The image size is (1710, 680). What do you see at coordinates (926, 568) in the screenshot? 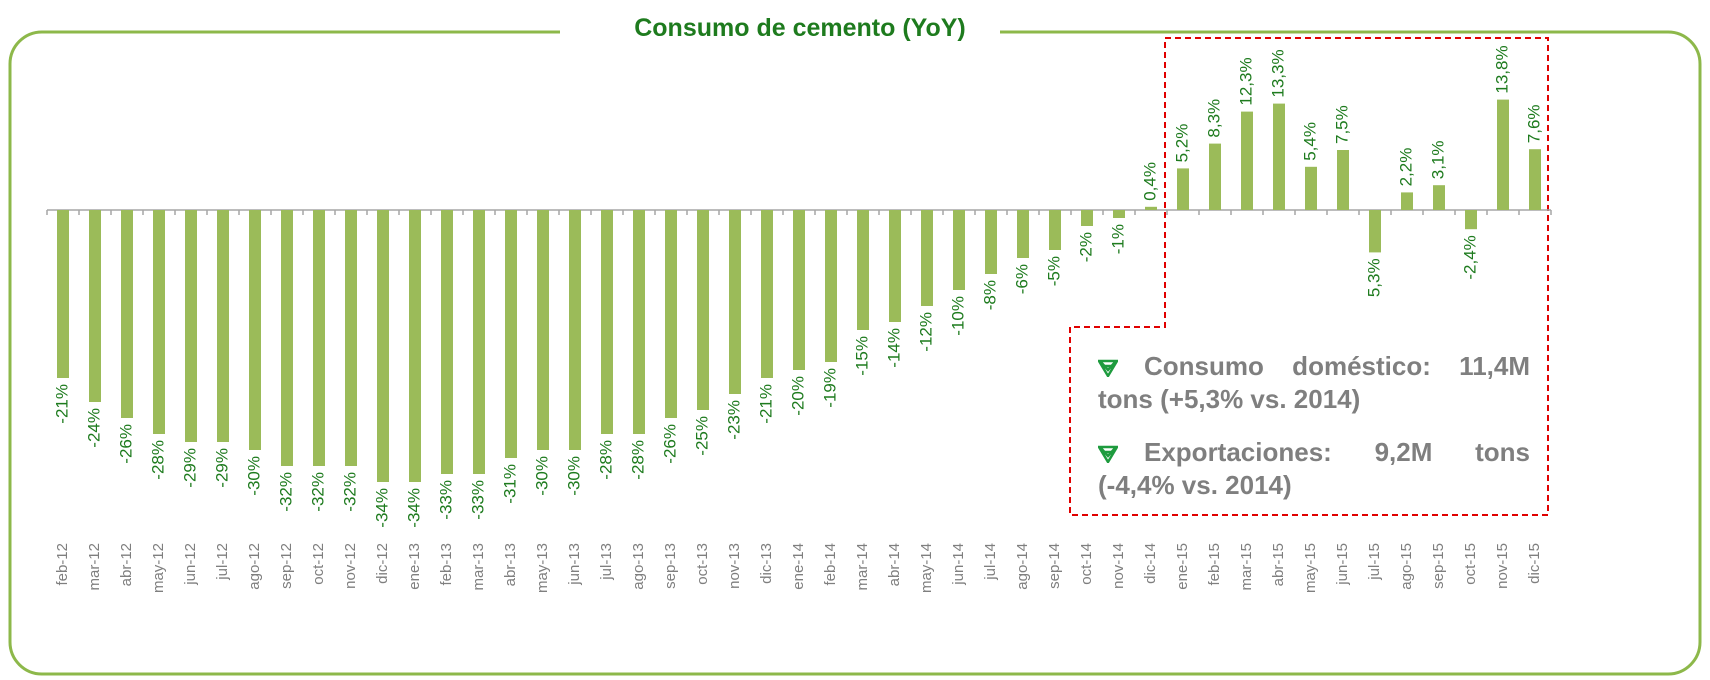
I see `x-tick-label: may-14` at bounding box center [926, 568].